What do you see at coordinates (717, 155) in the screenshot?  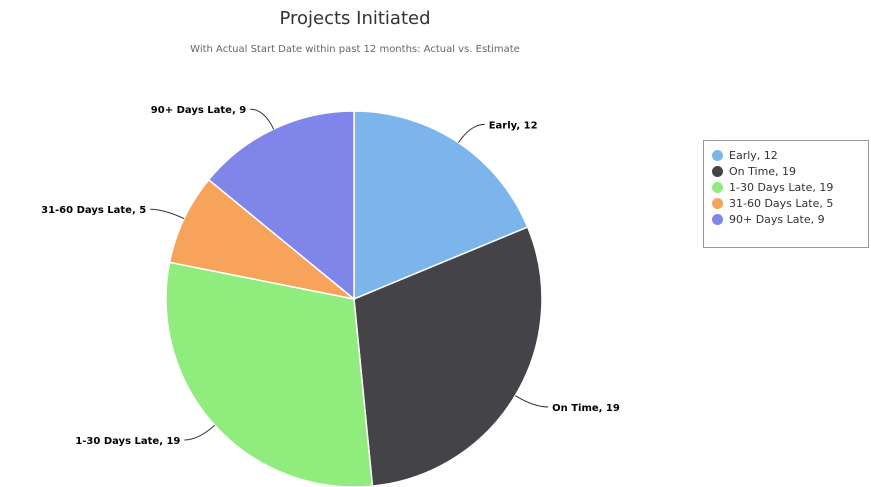 I see `legend-swatch-early` at bounding box center [717, 155].